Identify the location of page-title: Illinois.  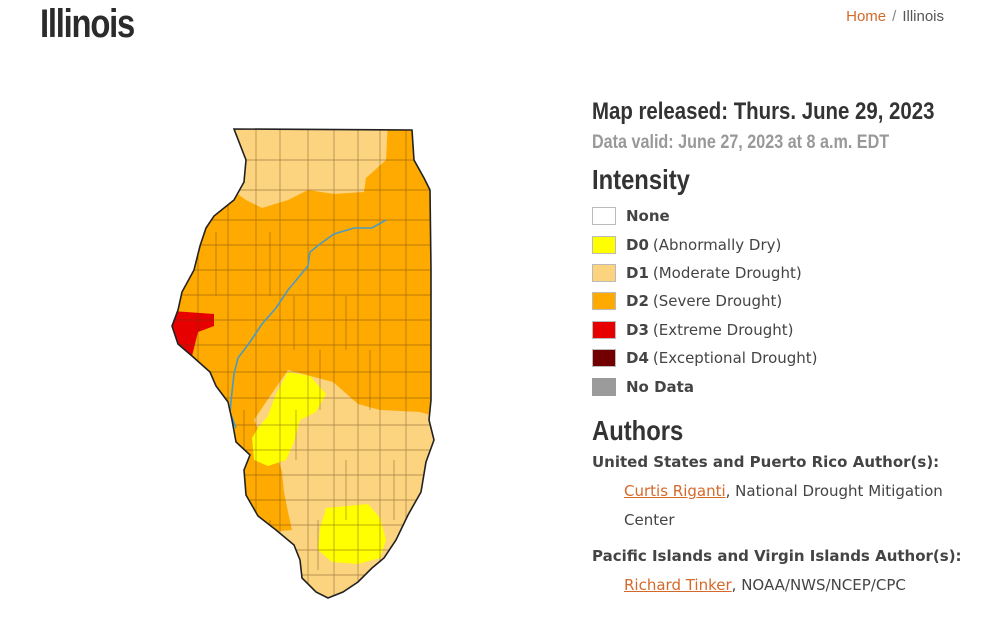
(87, 24).